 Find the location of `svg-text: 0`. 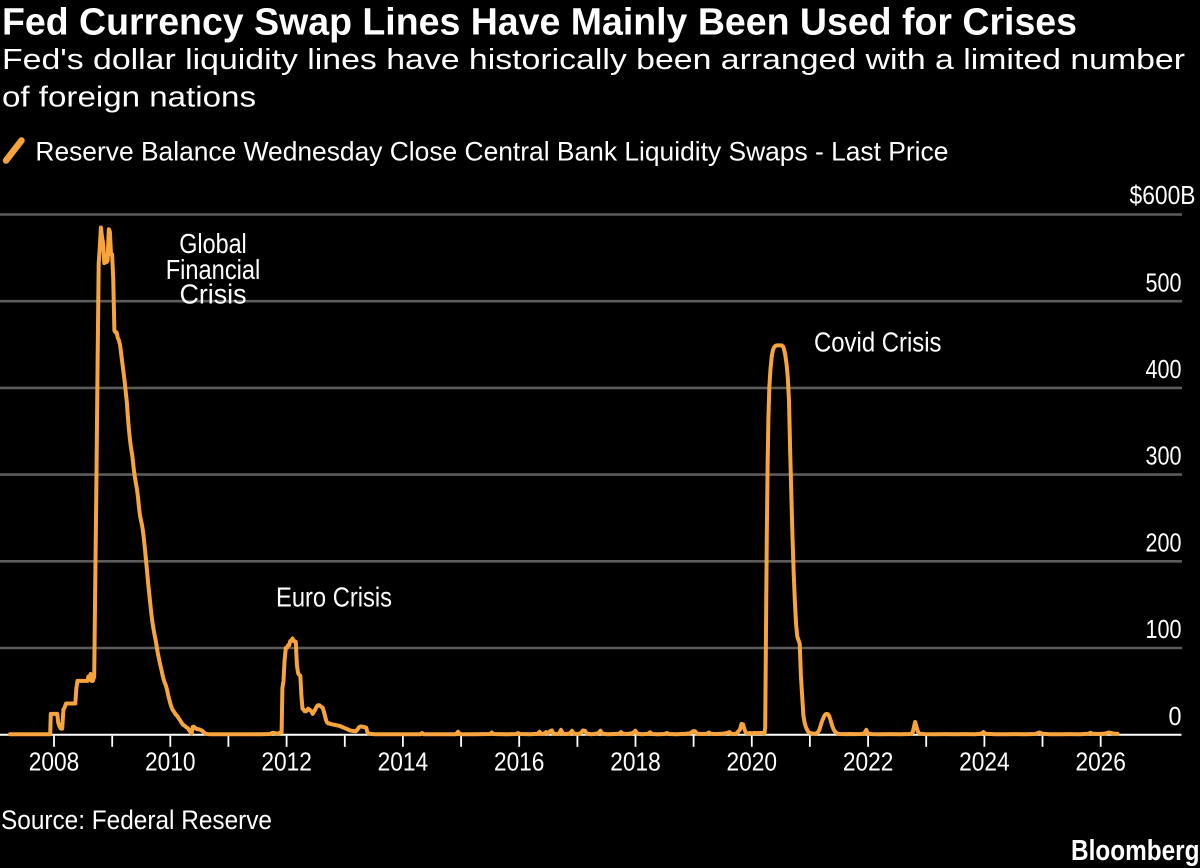

svg-text: 0 is located at coordinates (1175, 716).